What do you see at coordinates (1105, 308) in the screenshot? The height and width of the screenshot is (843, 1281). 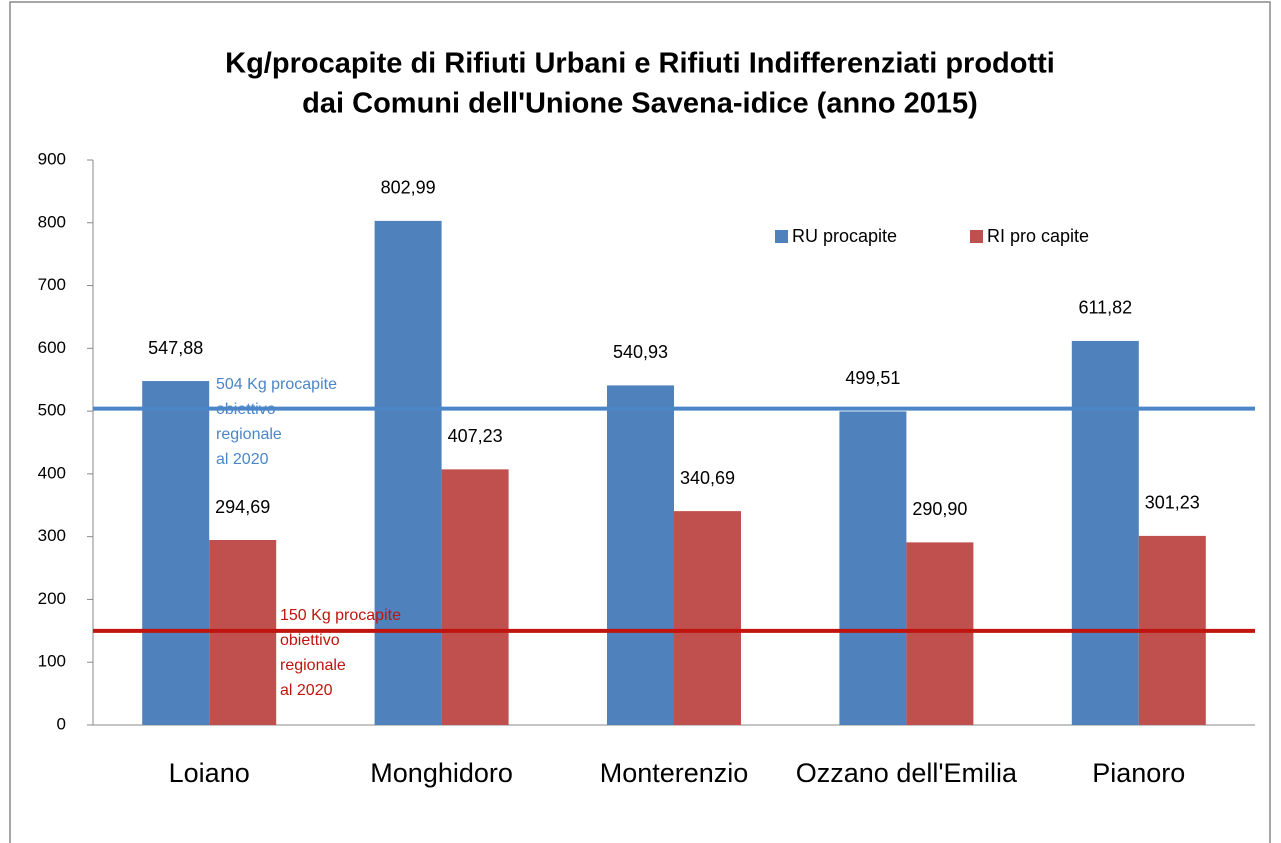 I see `value-label: 611,82` at bounding box center [1105, 308].